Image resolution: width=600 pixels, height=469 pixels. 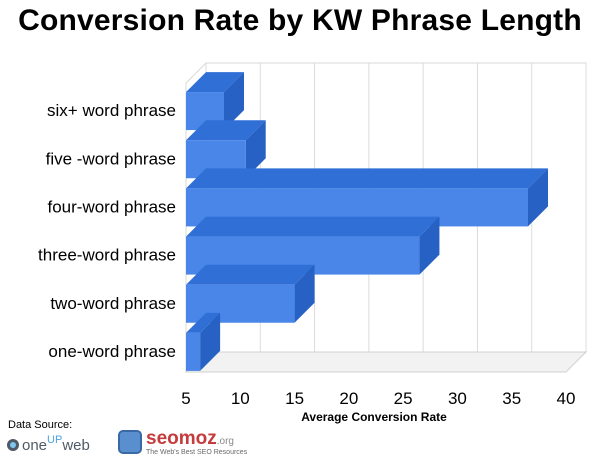 I want to click on floor-plane, so click(x=386, y=362).